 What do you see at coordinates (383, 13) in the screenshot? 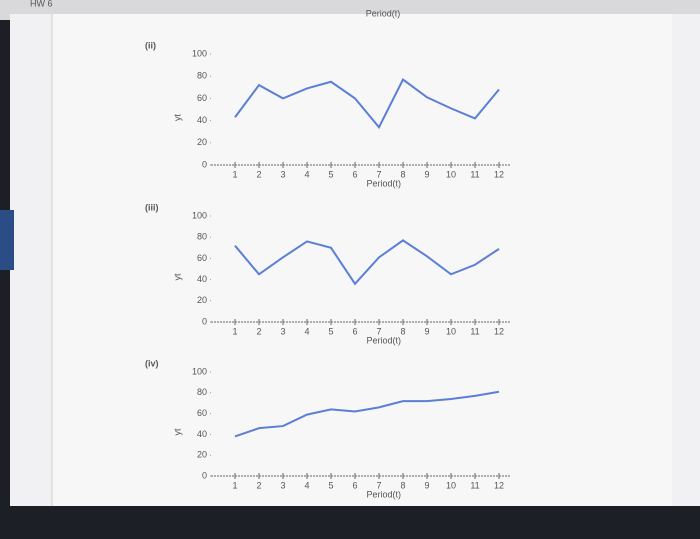
I see `top-cut-label: Period(t)` at bounding box center [383, 13].